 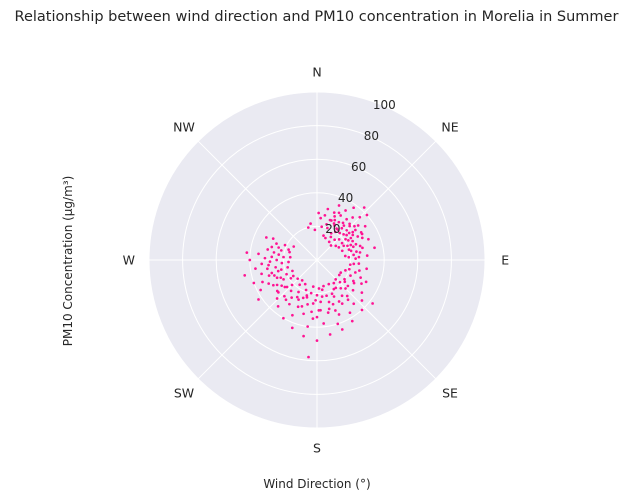 What do you see at coordinates (332, 229) in the screenshot?
I see `r-tick-label: 20` at bounding box center [332, 229].